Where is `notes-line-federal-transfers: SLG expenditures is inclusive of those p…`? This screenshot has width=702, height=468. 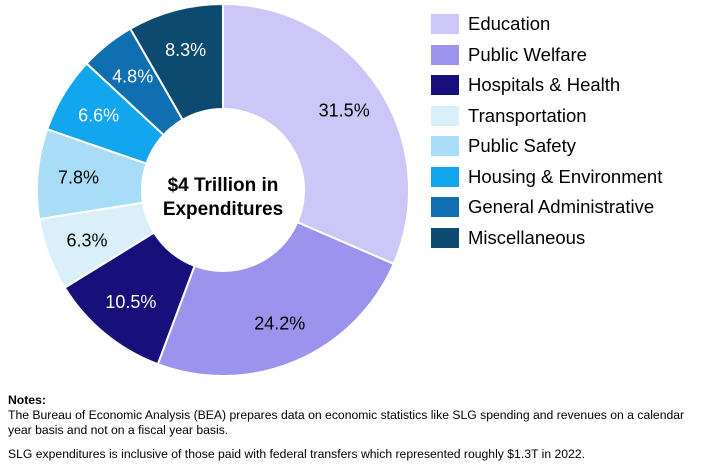 notes-line-federal-transfers: SLG expenditures is inclusive of those p… is located at coordinates (296, 454).